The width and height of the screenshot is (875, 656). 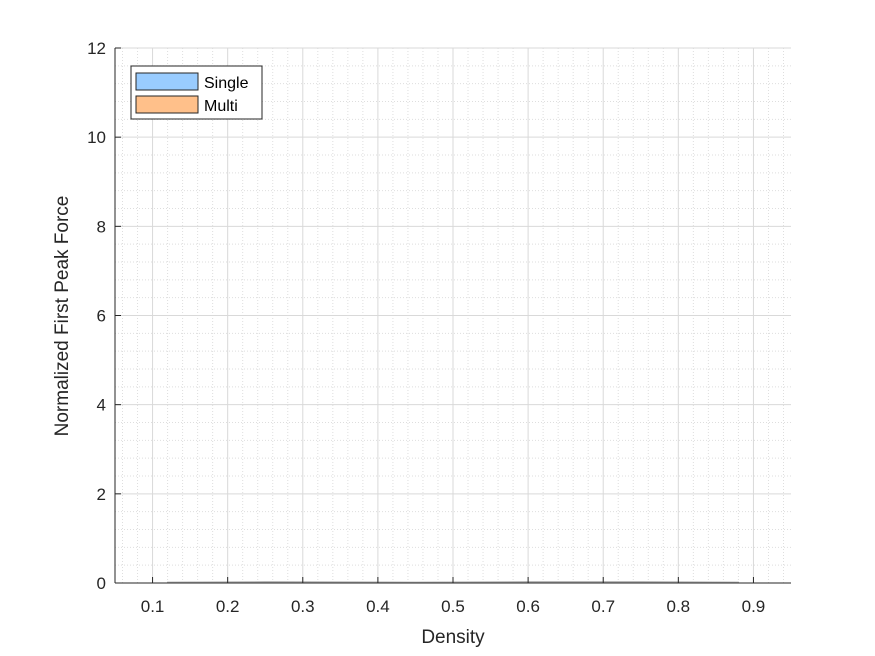 I want to click on x-axis-label: Density, so click(x=453, y=637).